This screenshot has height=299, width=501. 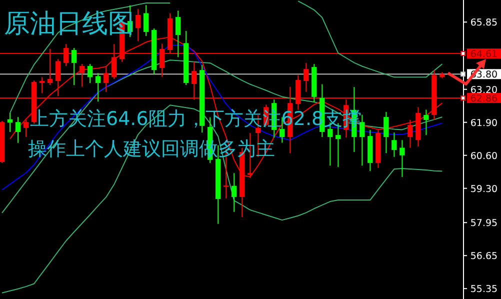 I want to click on y-tick-label: 56.65, so click(x=484, y=256).